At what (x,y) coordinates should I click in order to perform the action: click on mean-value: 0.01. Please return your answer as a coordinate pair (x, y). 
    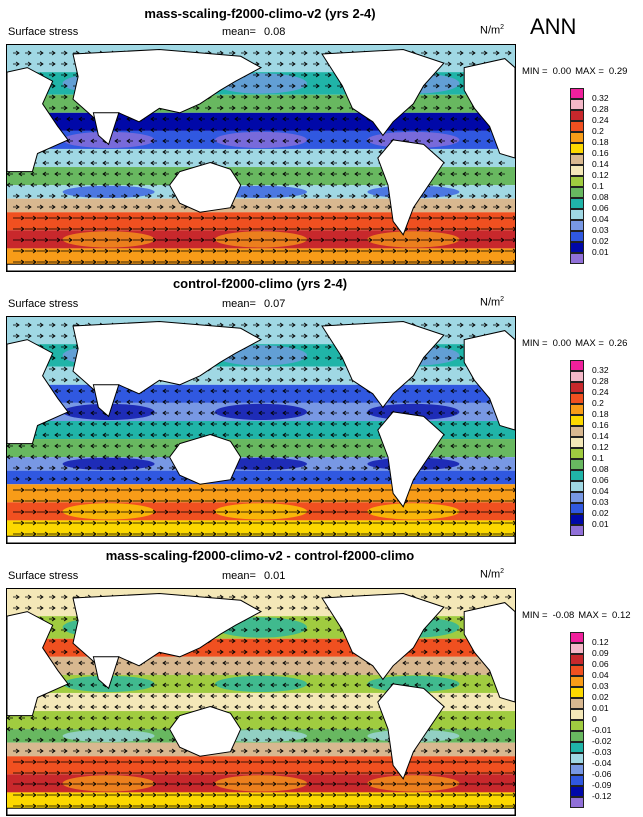
    Looking at the image, I should click on (274, 576).